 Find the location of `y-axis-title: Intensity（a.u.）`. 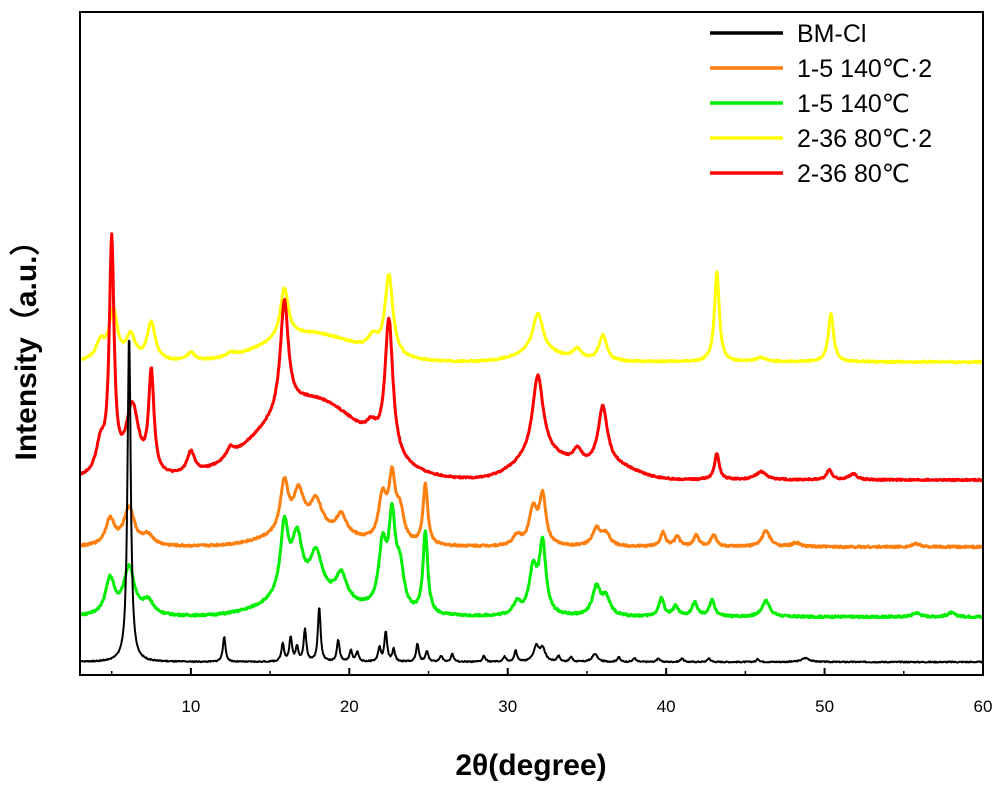

y-axis-title: Intensity（a.u.） is located at coordinates (26, 342).